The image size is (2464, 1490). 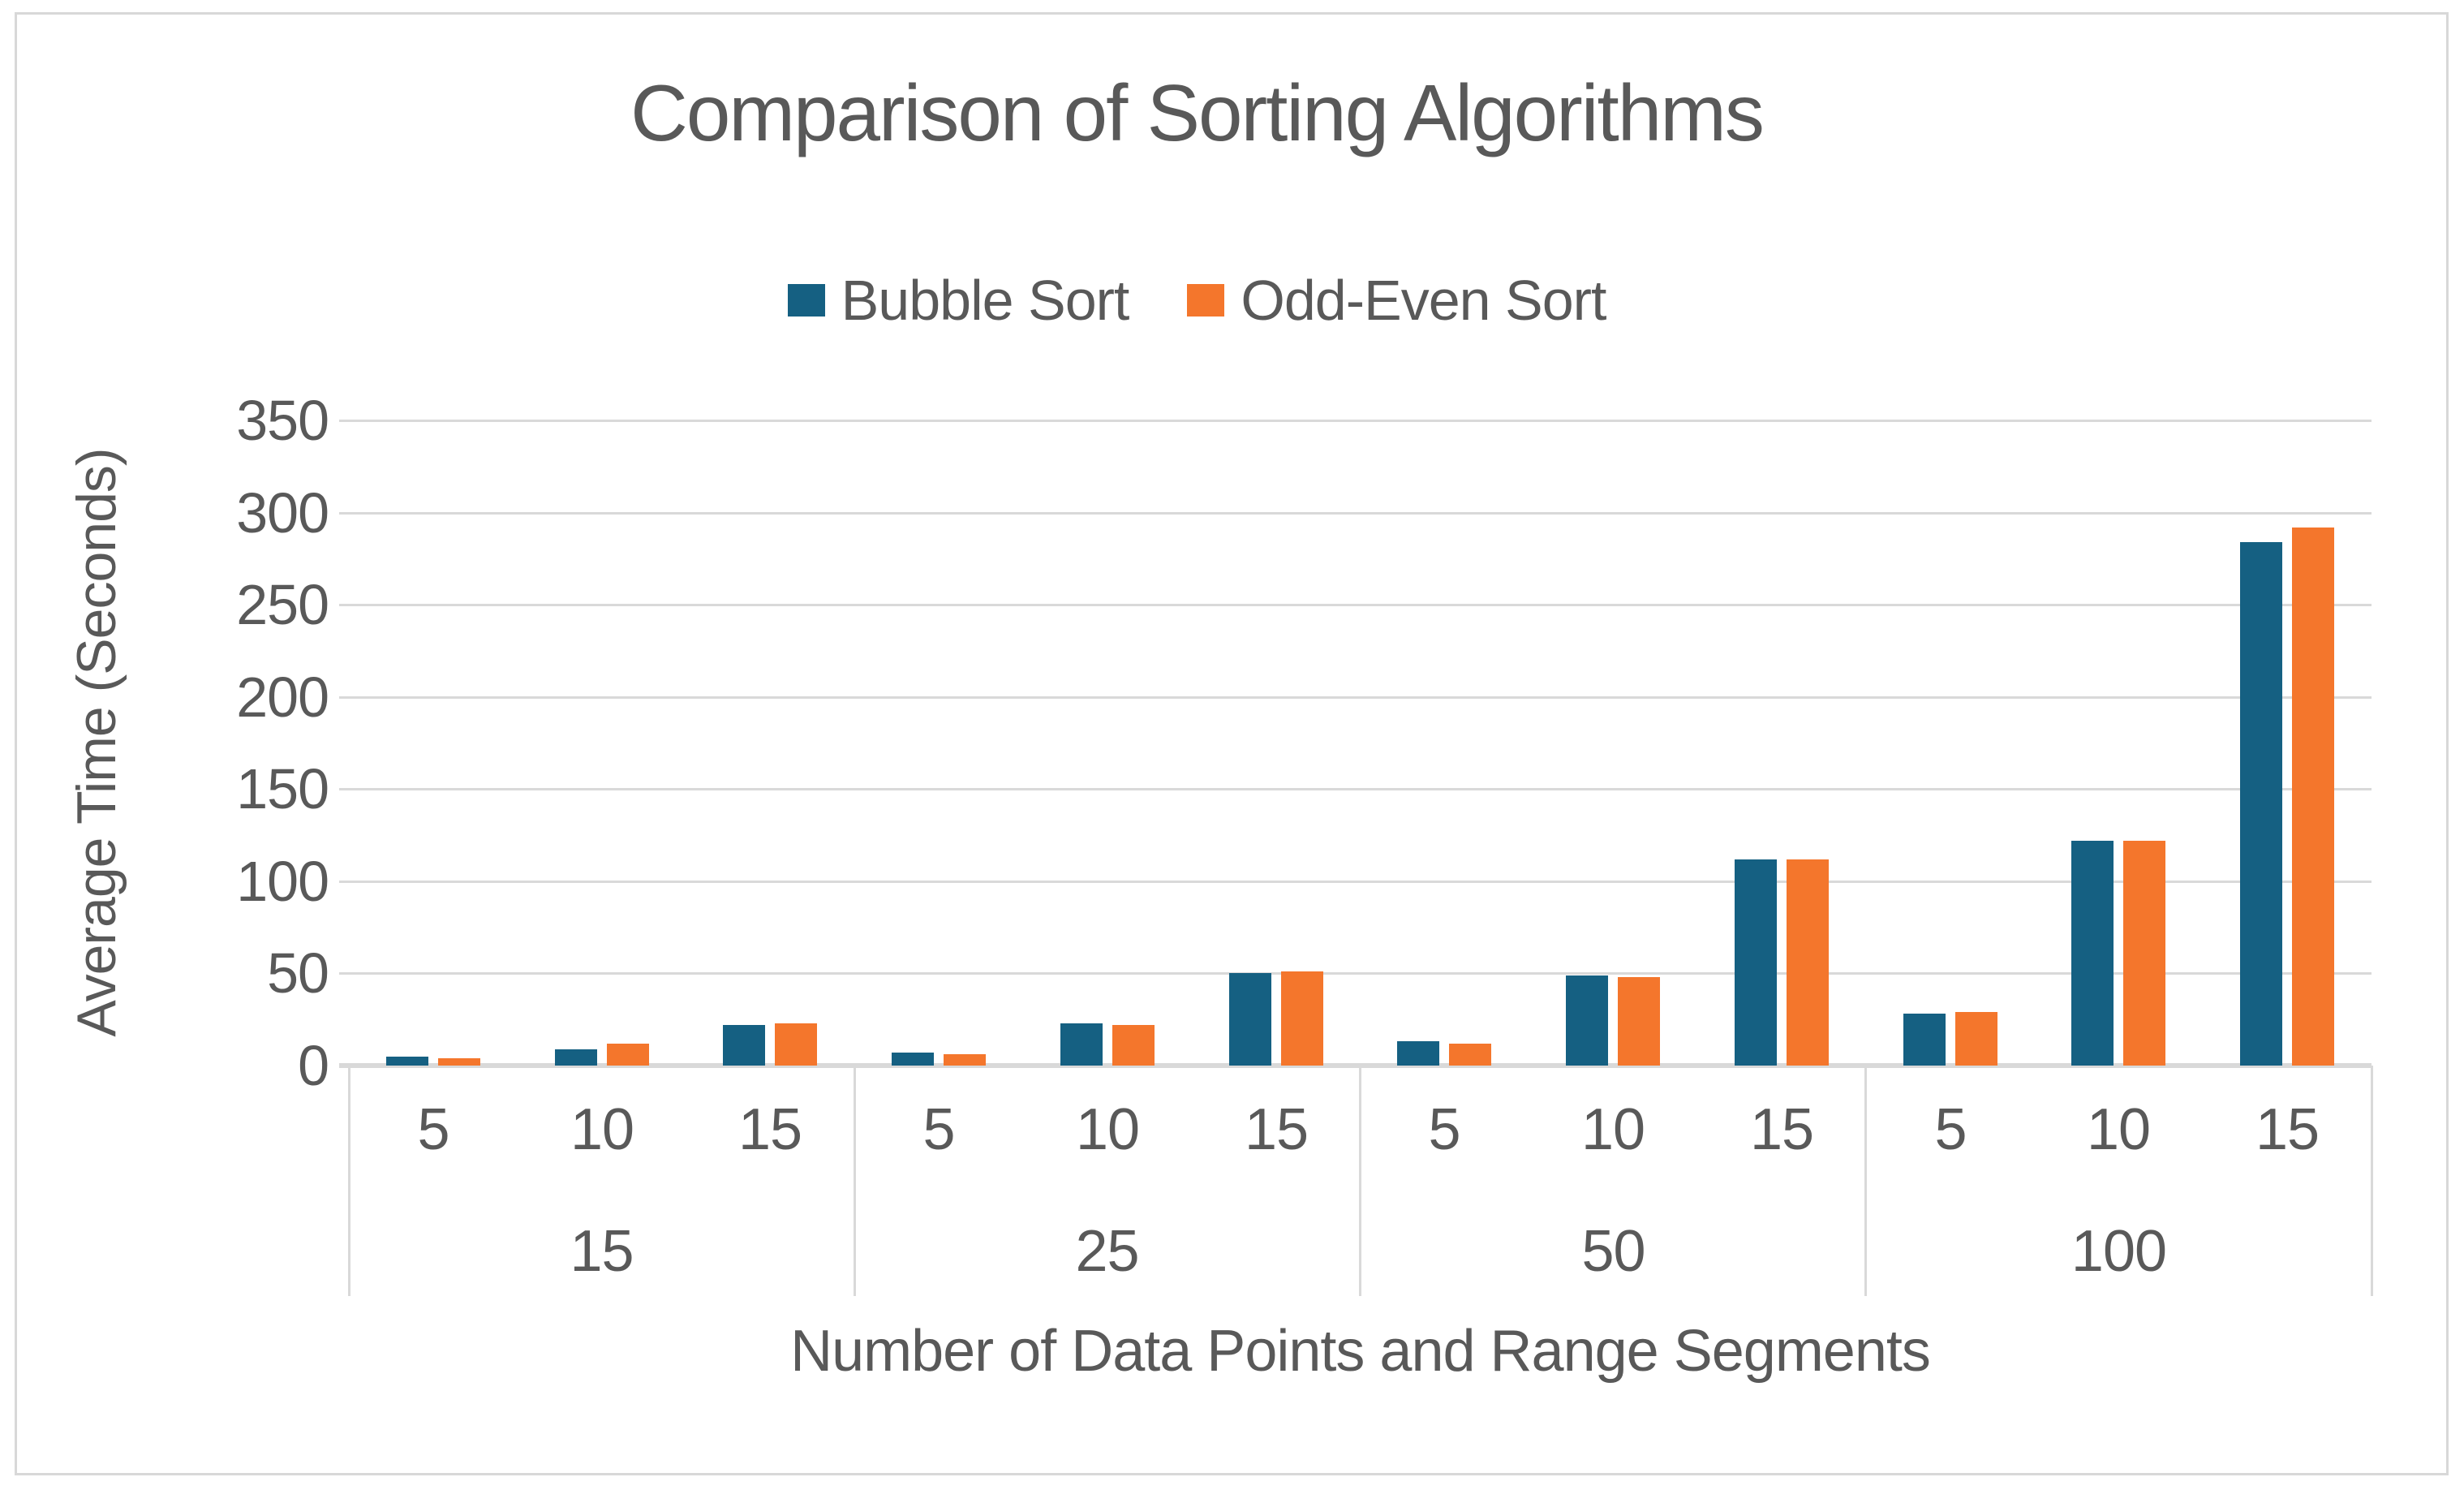 What do you see at coordinates (1423, 300) in the screenshot?
I see `legend-label: Odd-Even Sort` at bounding box center [1423, 300].